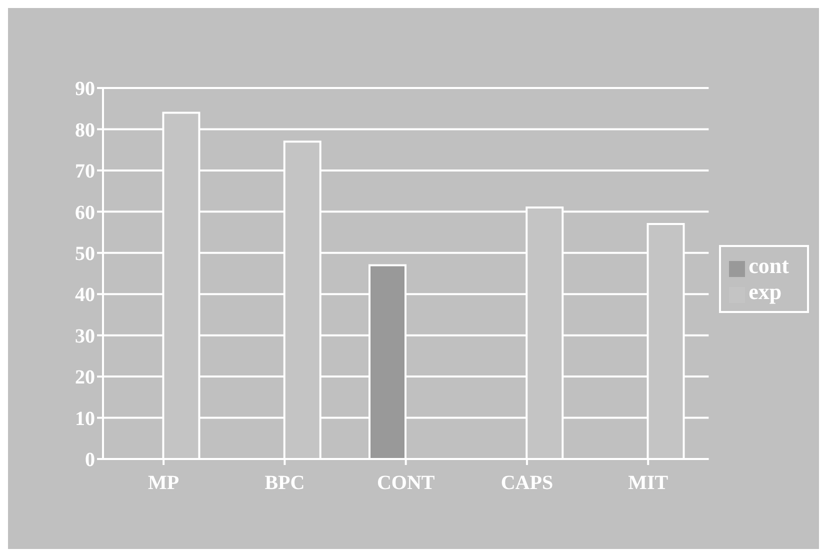 The width and height of the screenshot is (827, 557). Describe the element at coordinates (164, 483) in the screenshot. I see `x-tick-label: MP` at that location.